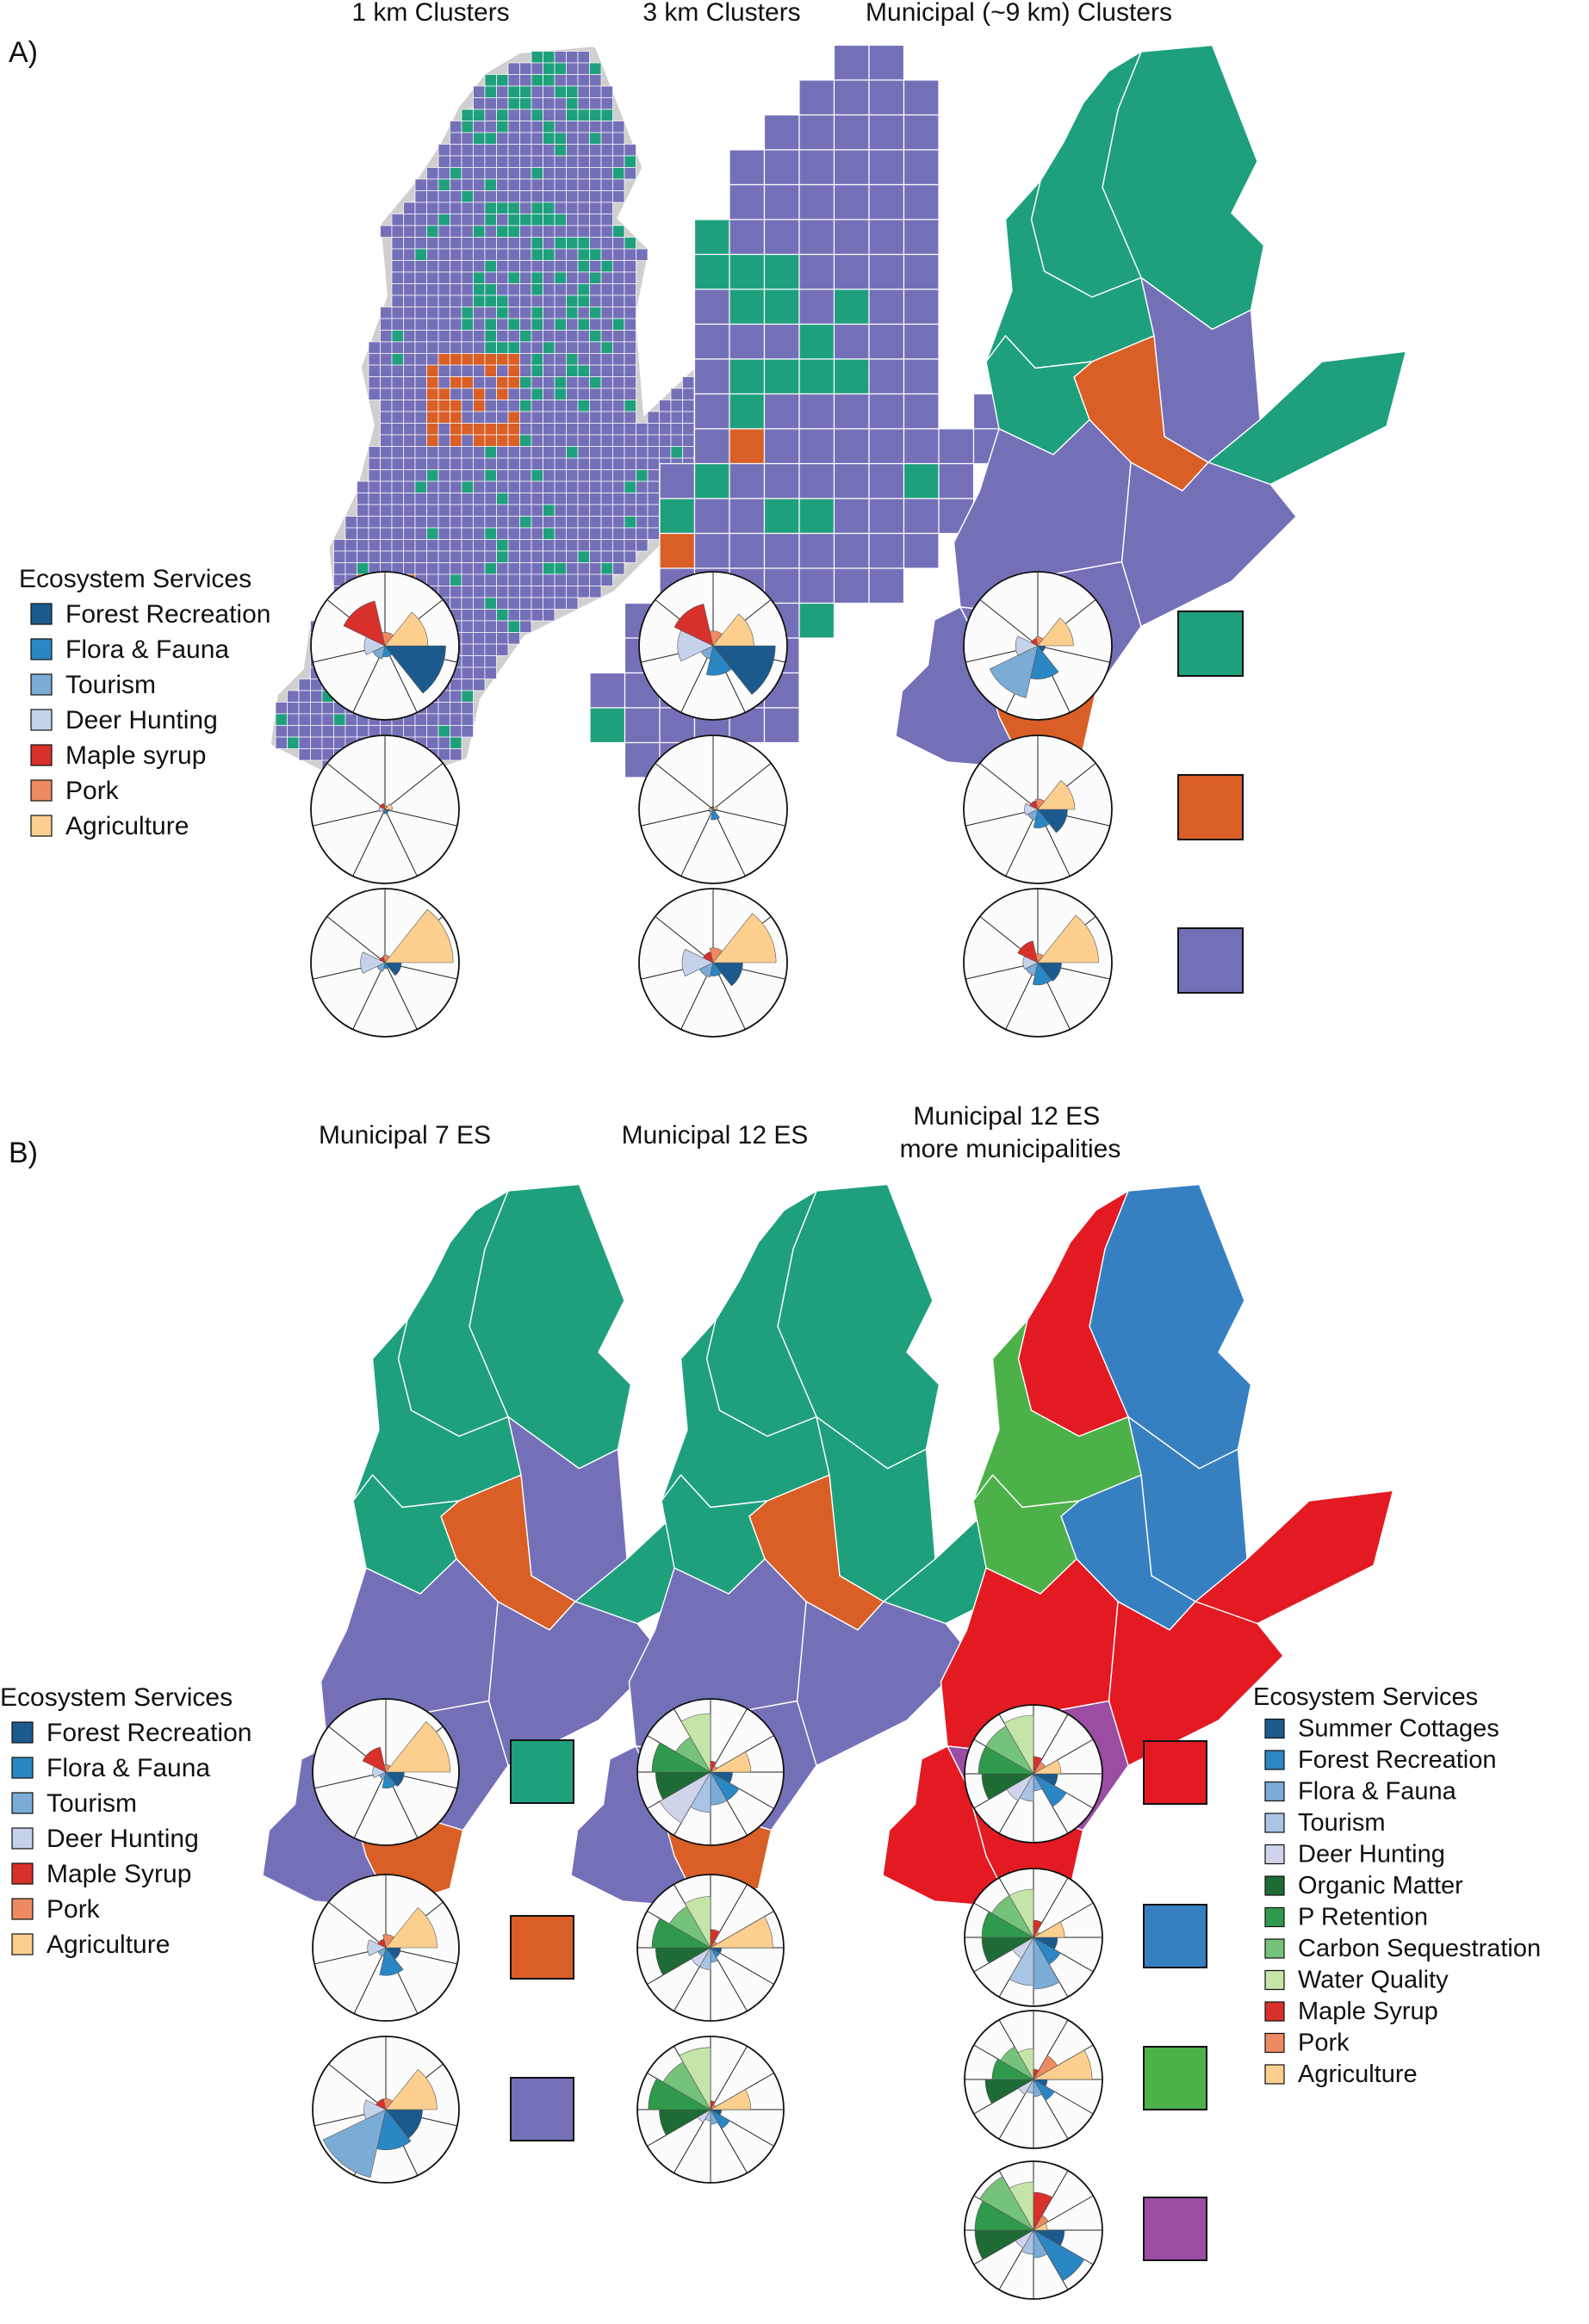 This screenshot has height=2324, width=1589. What do you see at coordinates (1274, 1980) in the screenshot?
I see `legend-swatch` at bounding box center [1274, 1980].